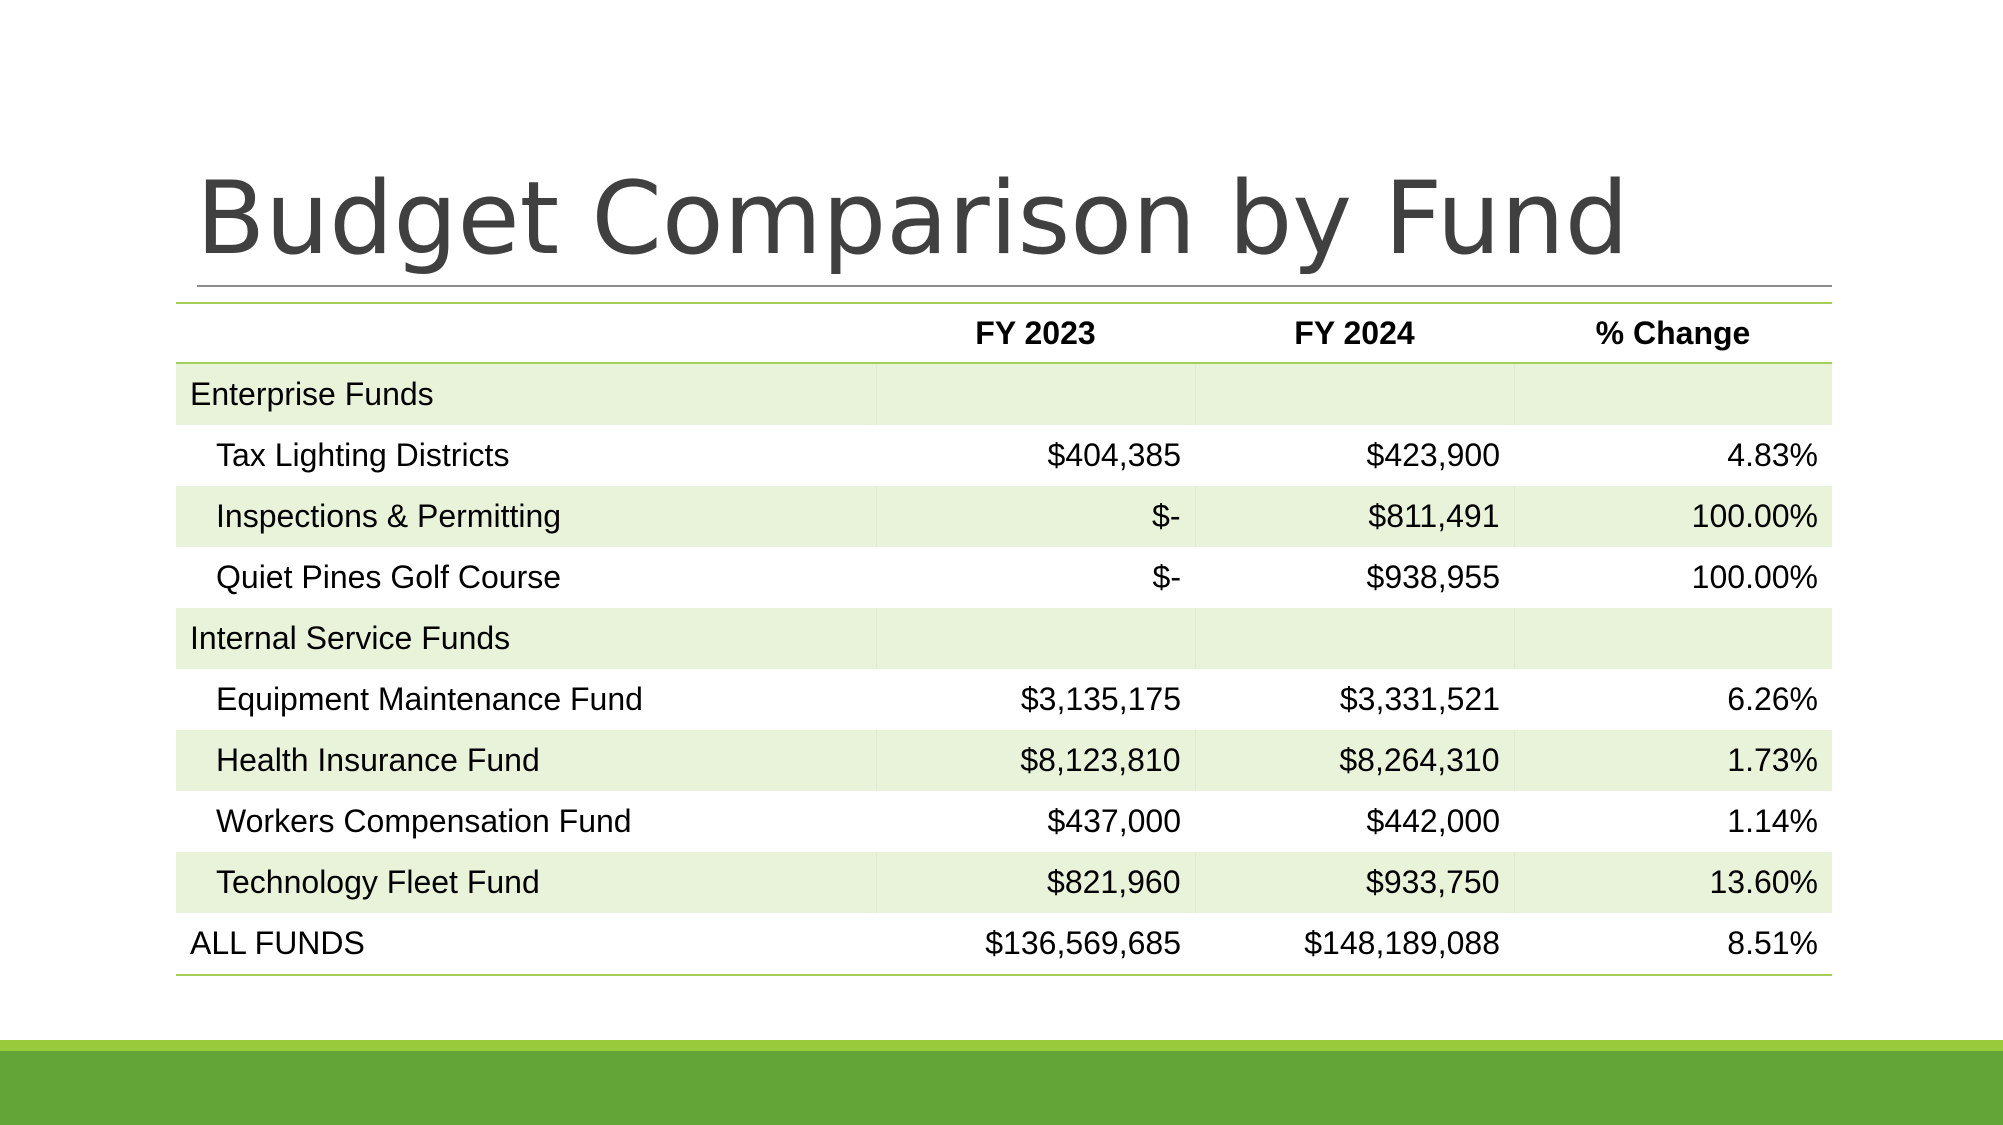  I want to click on group-row-enterprise-funds: Enterprise Funds, so click(1004, 394).